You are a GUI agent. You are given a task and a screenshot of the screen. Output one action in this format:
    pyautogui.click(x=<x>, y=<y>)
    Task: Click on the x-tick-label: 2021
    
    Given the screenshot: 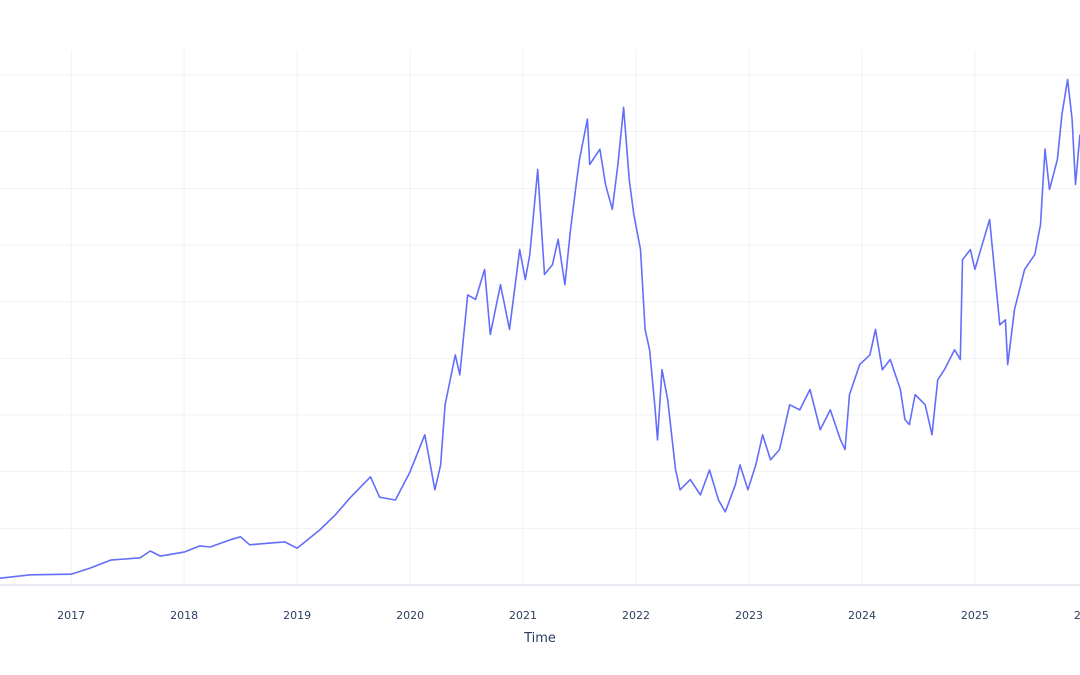 What is the action you would take?
    pyautogui.click(x=523, y=615)
    